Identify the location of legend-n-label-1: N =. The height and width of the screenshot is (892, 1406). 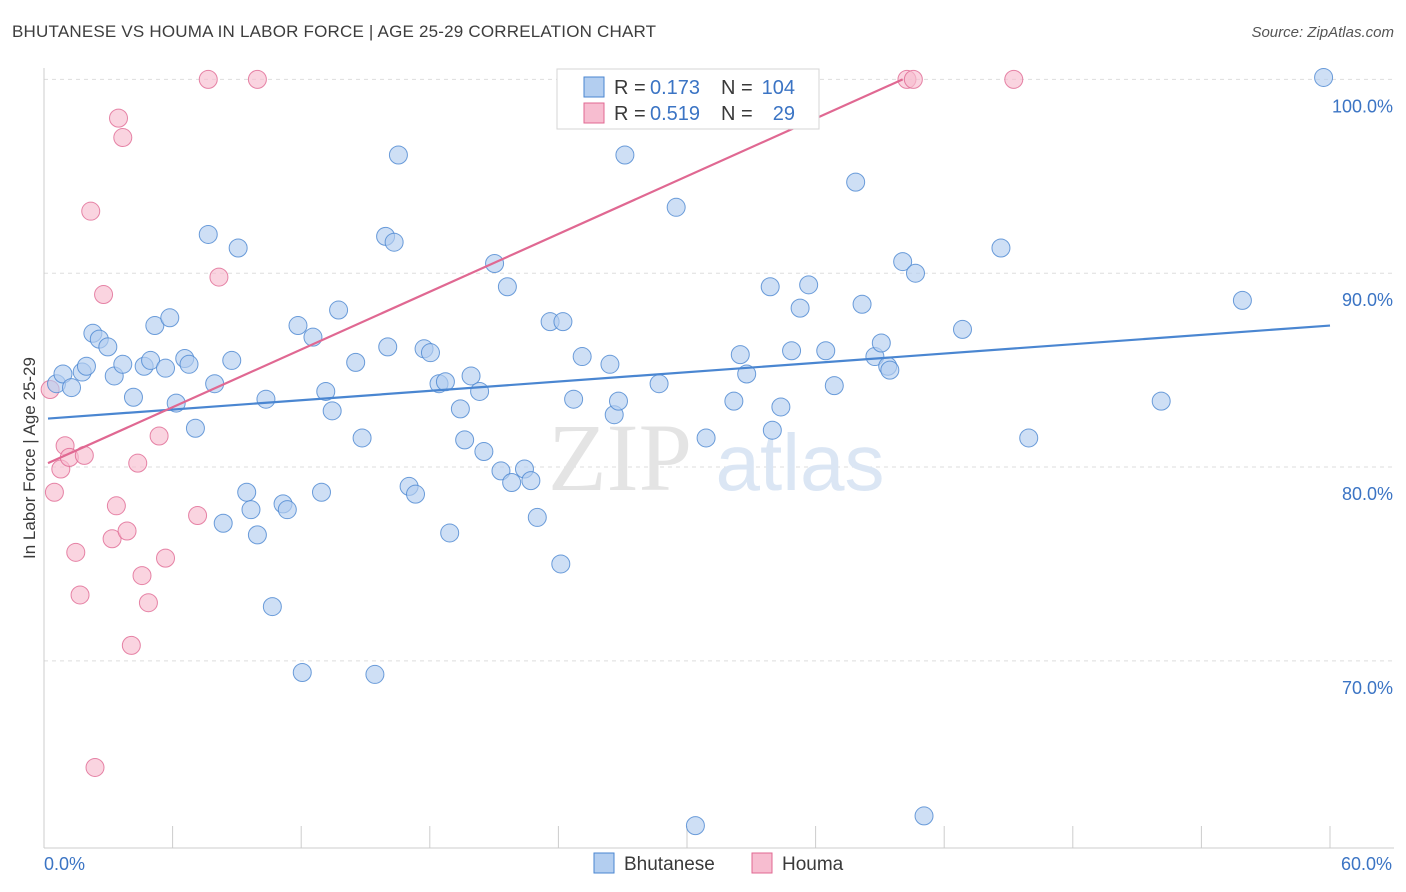
(737, 88).